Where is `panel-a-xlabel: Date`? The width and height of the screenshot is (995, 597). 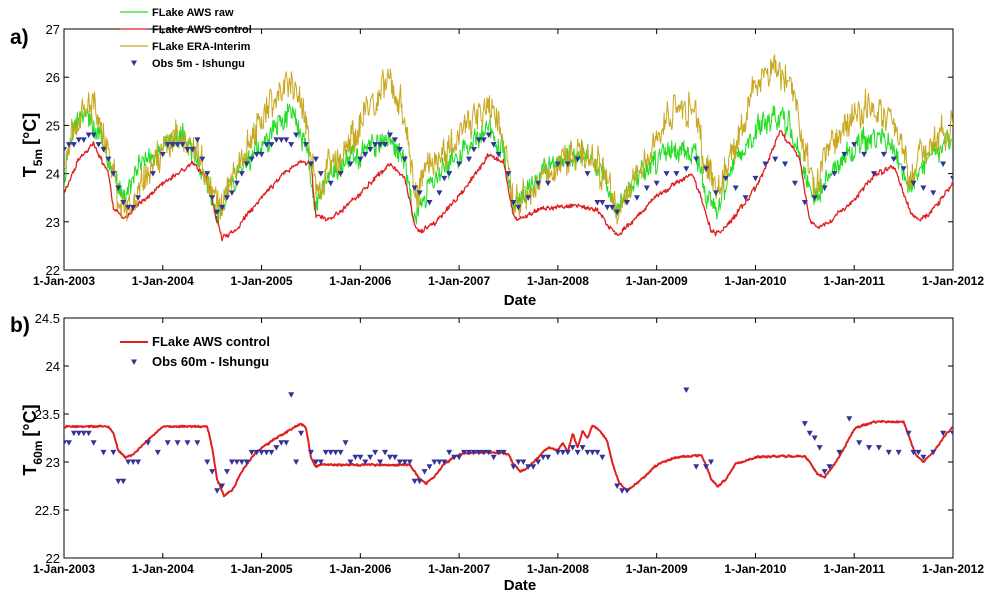
panel-a-xlabel: Date is located at coordinates (520, 300).